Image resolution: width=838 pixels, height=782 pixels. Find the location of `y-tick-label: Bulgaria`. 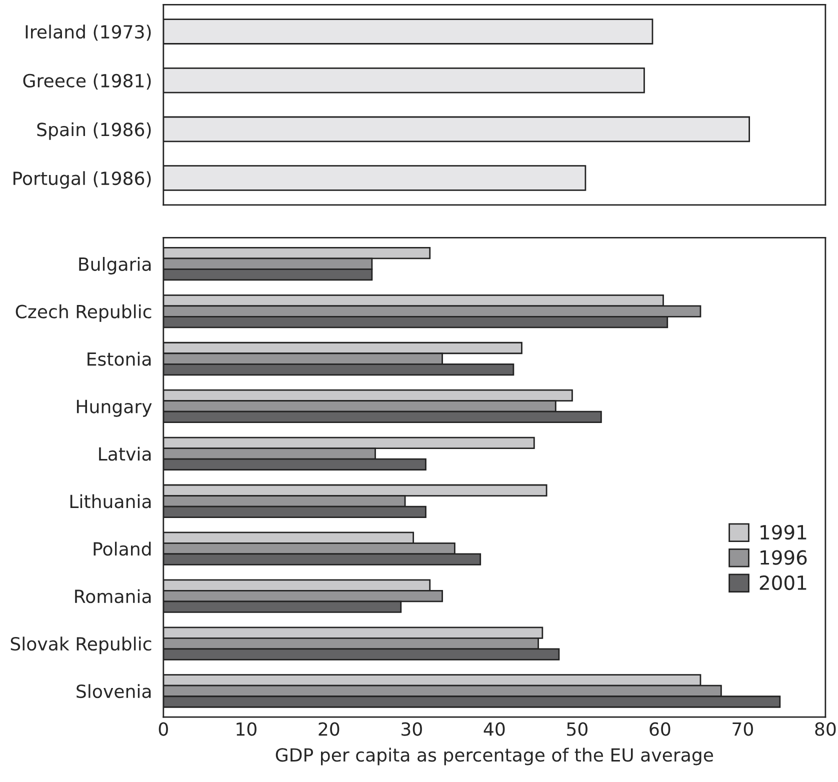

y-tick-label: Bulgaria is located at coordinates (115, 265).